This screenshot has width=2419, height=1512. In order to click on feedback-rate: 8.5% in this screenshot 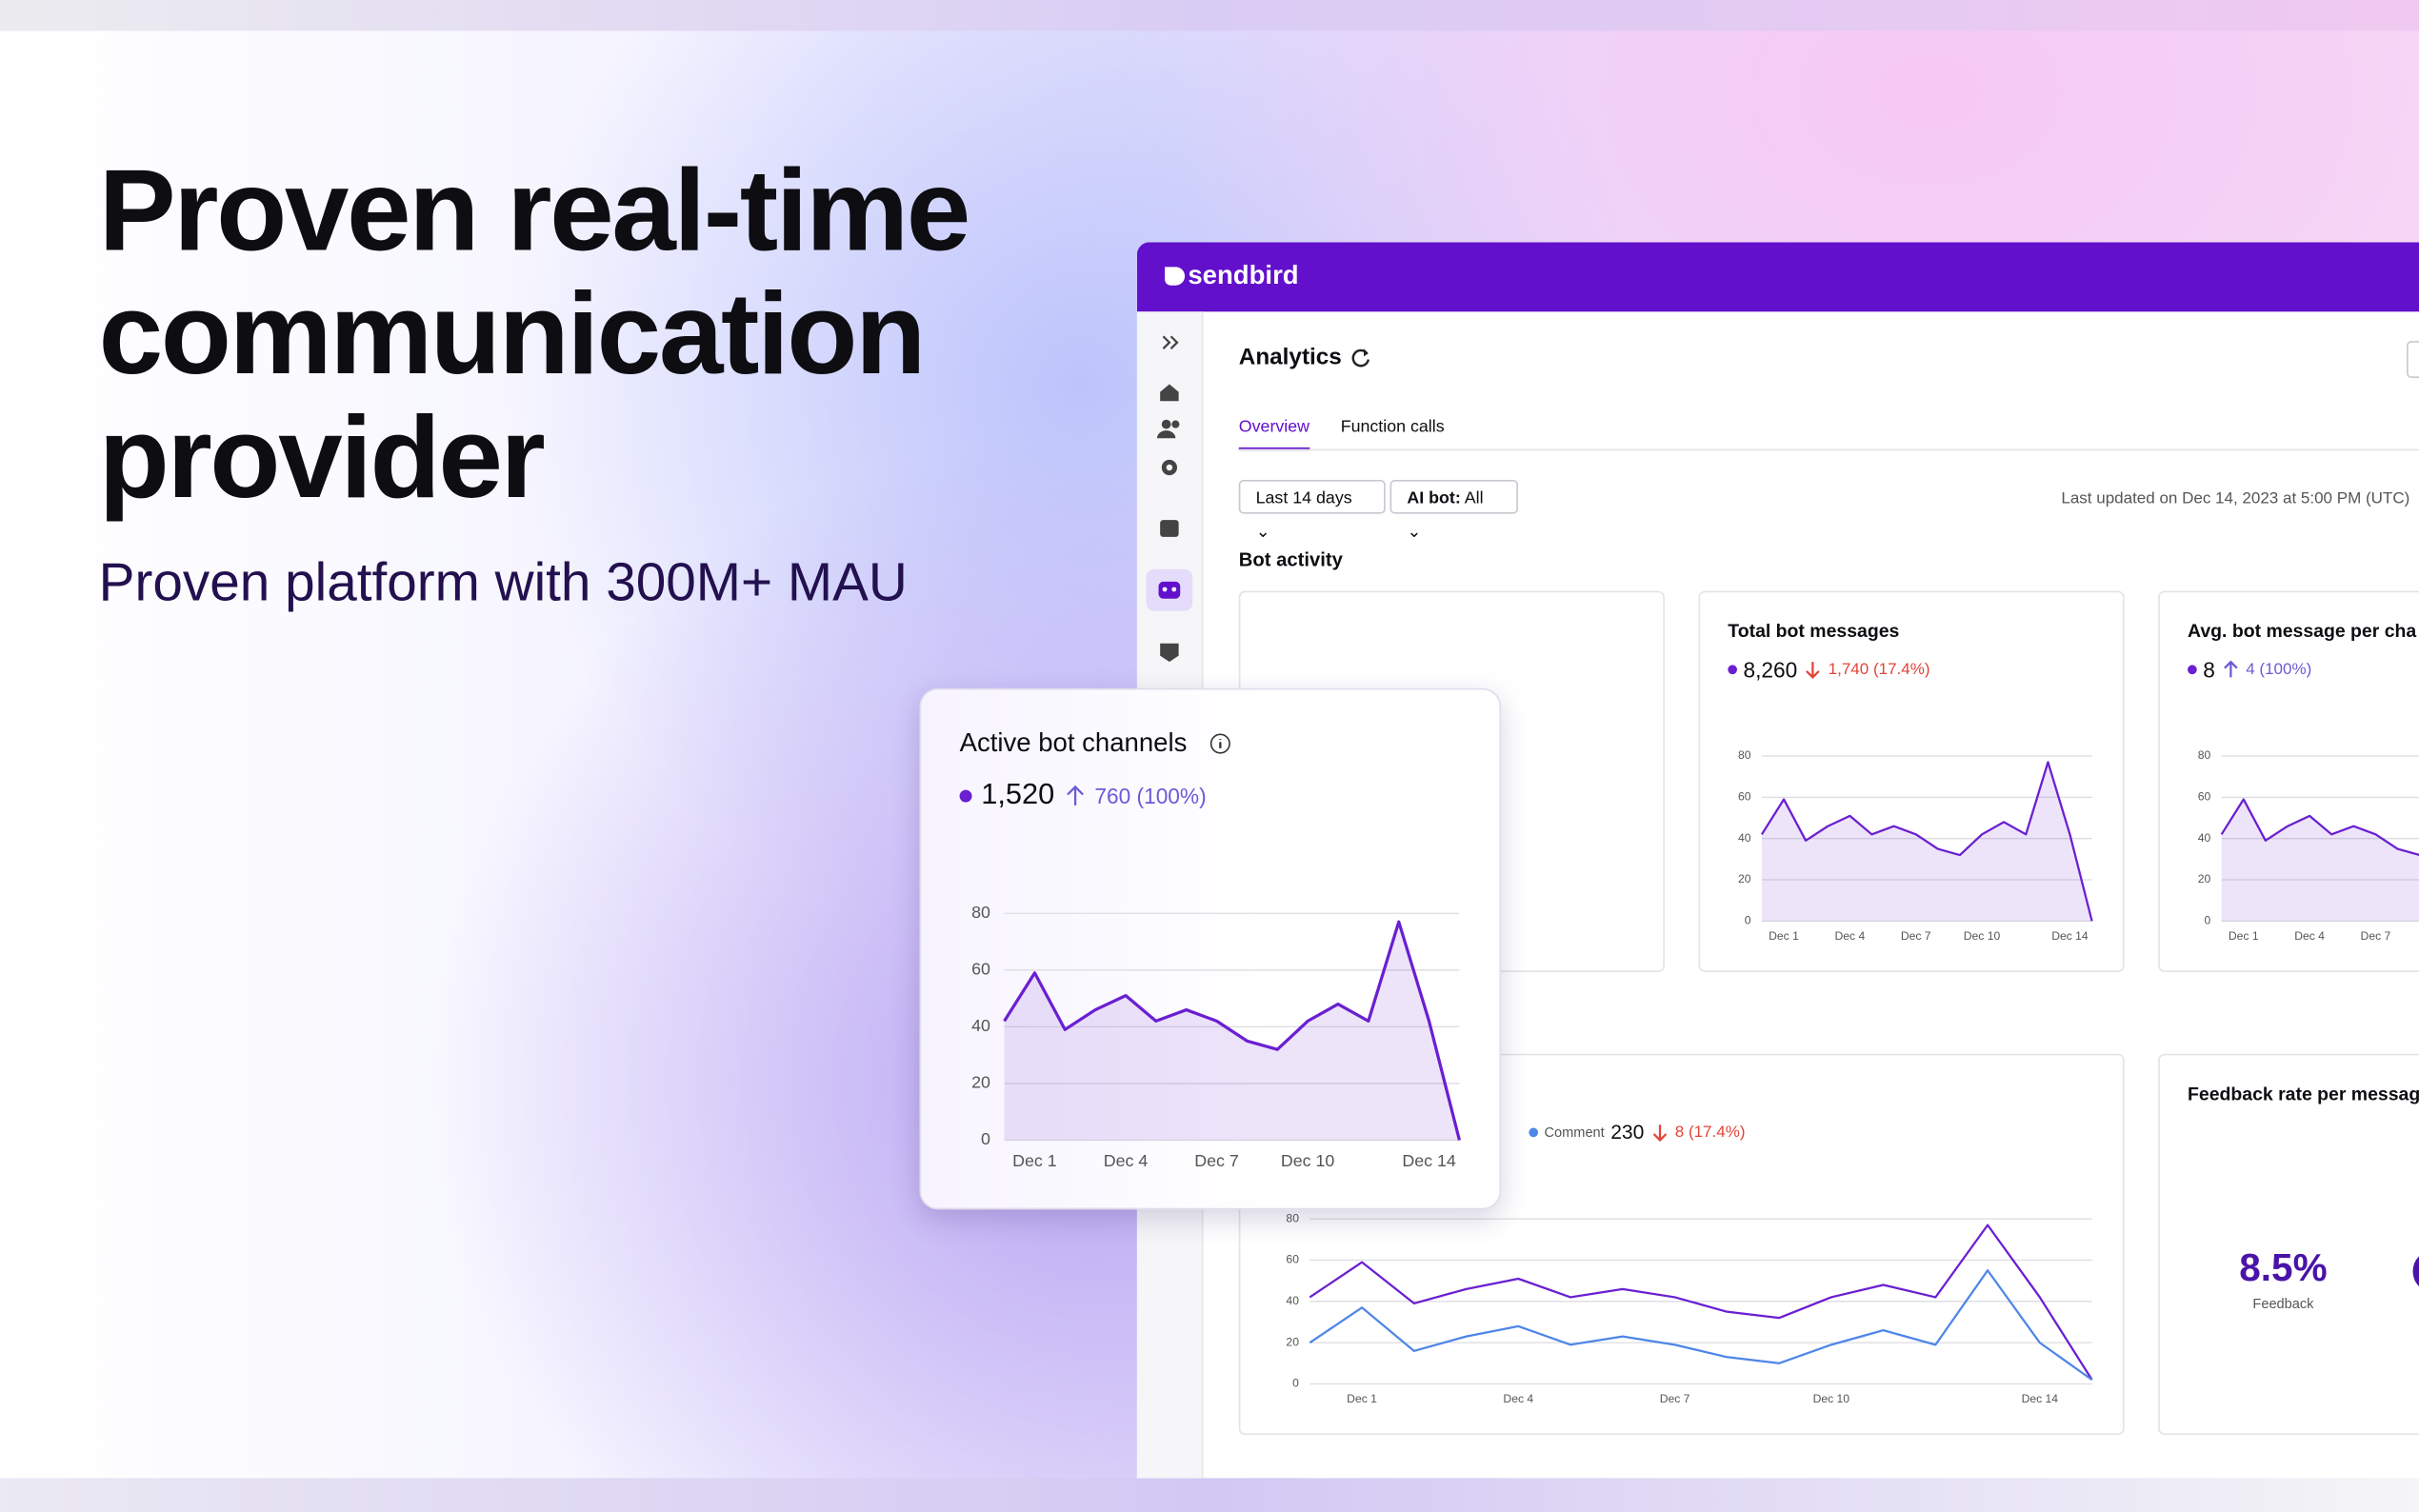, I will do `click(2283, 1268)`.